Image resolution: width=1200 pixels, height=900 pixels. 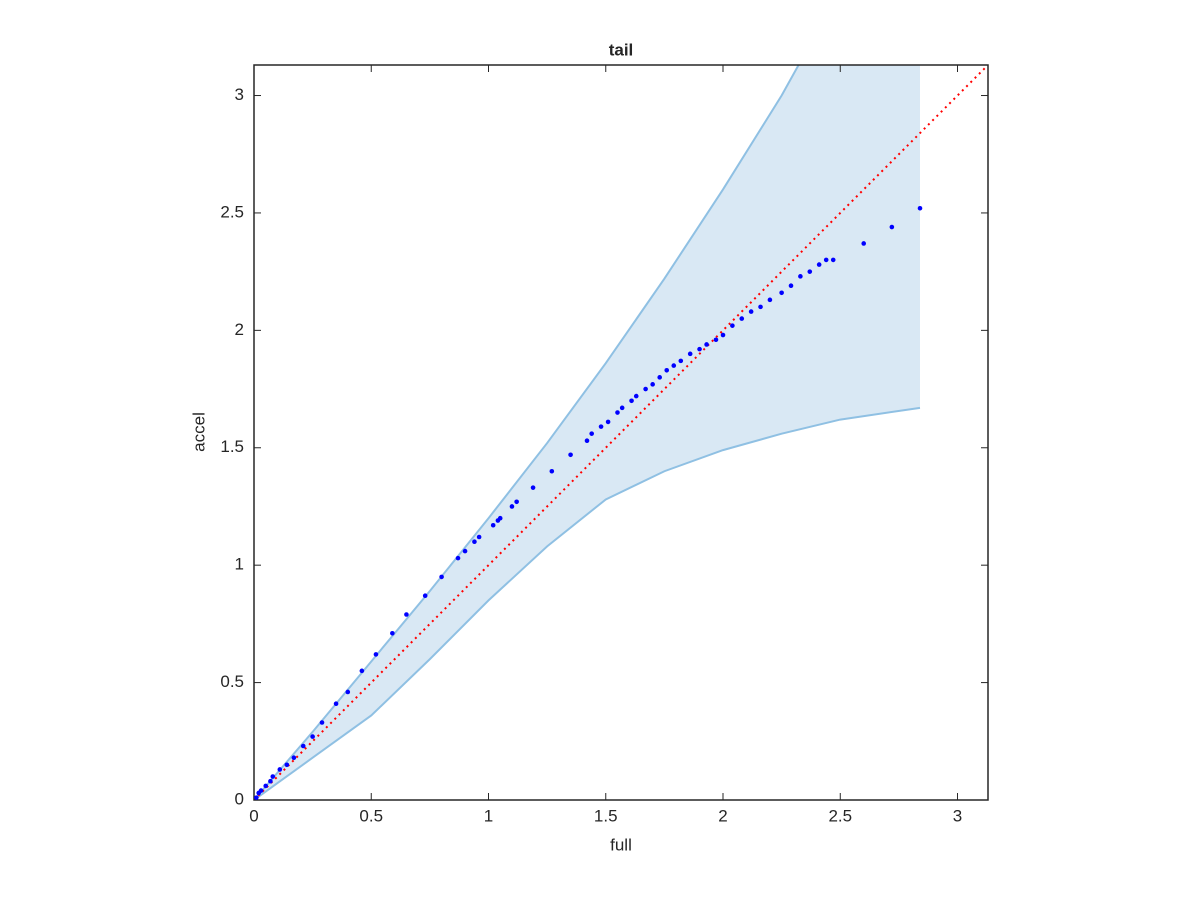 I want to click on y-tick-label: 2, so click(x=239, y=329).